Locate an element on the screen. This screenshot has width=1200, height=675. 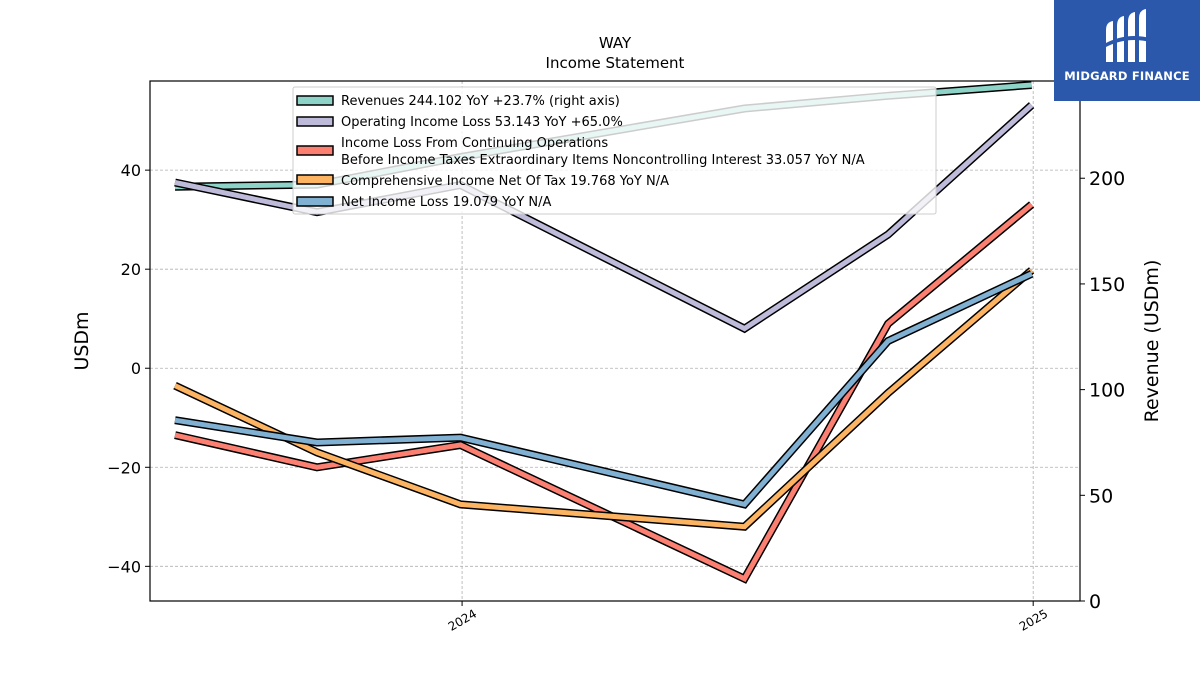
x-tick-label: 2024 is located at coordinates (462, 619).